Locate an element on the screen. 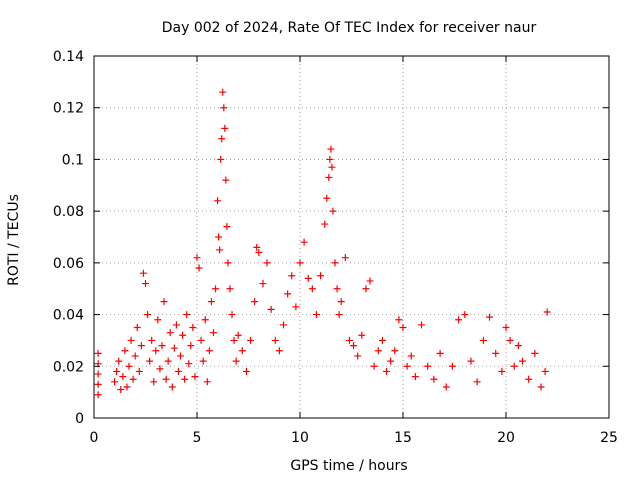 This screenshot has width=640, height=480. y-tick-label: 0 is located at coordinates (79, 419).